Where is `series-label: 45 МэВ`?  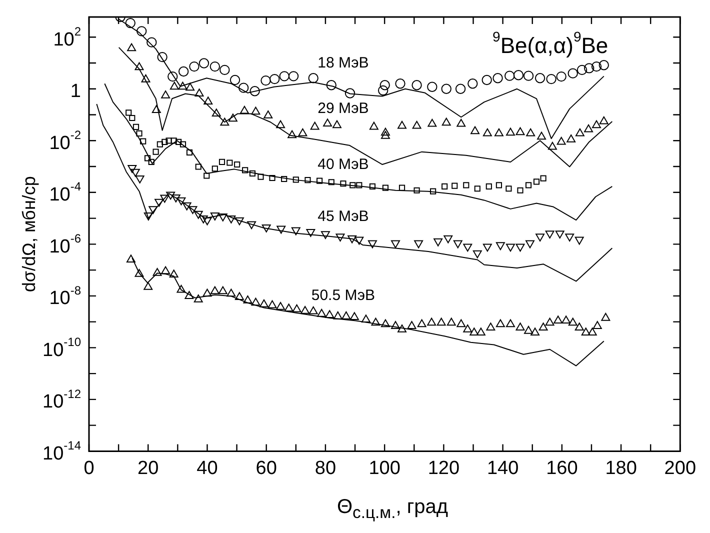
series-label: 45 МэВ is located at coordinates (343, 216).